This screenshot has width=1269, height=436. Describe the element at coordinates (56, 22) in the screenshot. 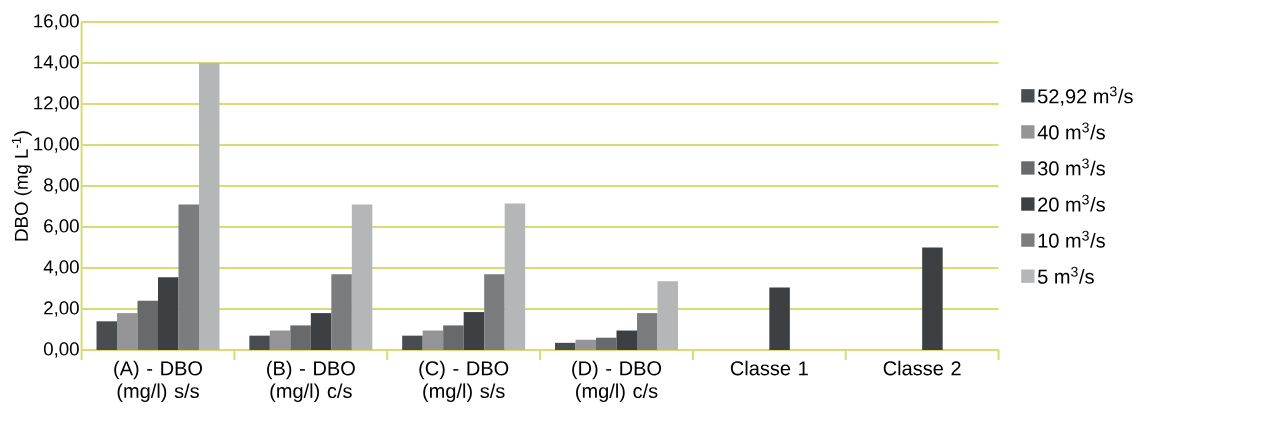

I see `y-tick-label: 16,00` at that location.